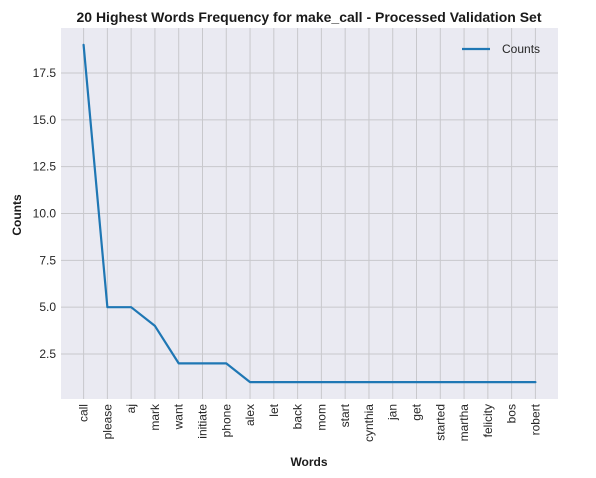 The height and width of the screenshot is (478, 596). I want to click on x-tick-label: alex, so click(250, 415).